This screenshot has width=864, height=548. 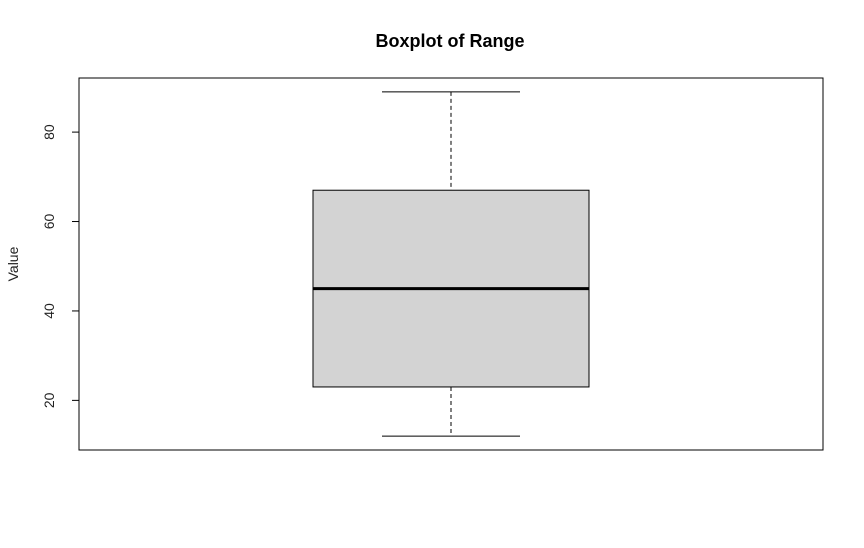 What do you see at coordinates (49, 222) in the screenshot?
I see `y-tick-label-60: 60` at bounding box center [49, 222].